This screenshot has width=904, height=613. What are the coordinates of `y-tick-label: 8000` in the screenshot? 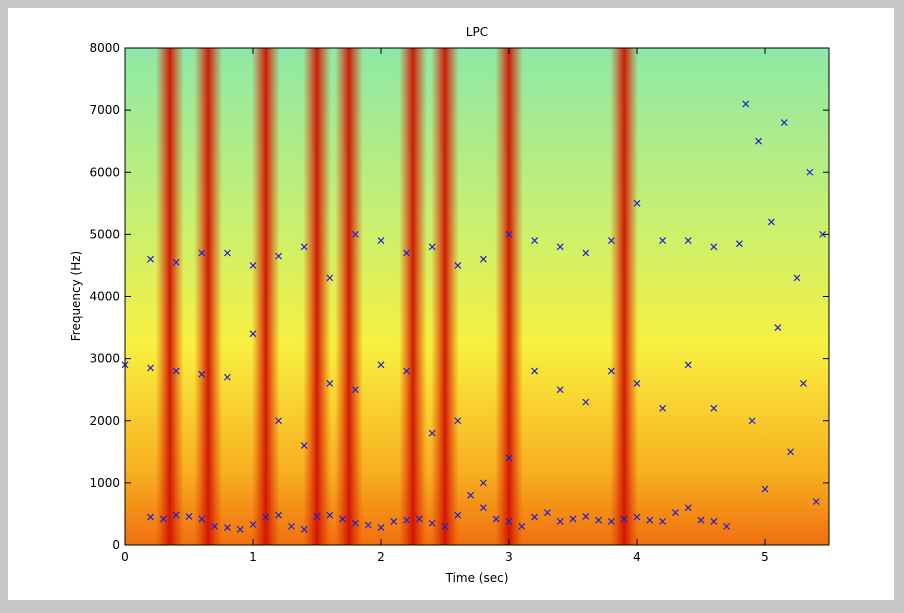 It's located at (104, 48).